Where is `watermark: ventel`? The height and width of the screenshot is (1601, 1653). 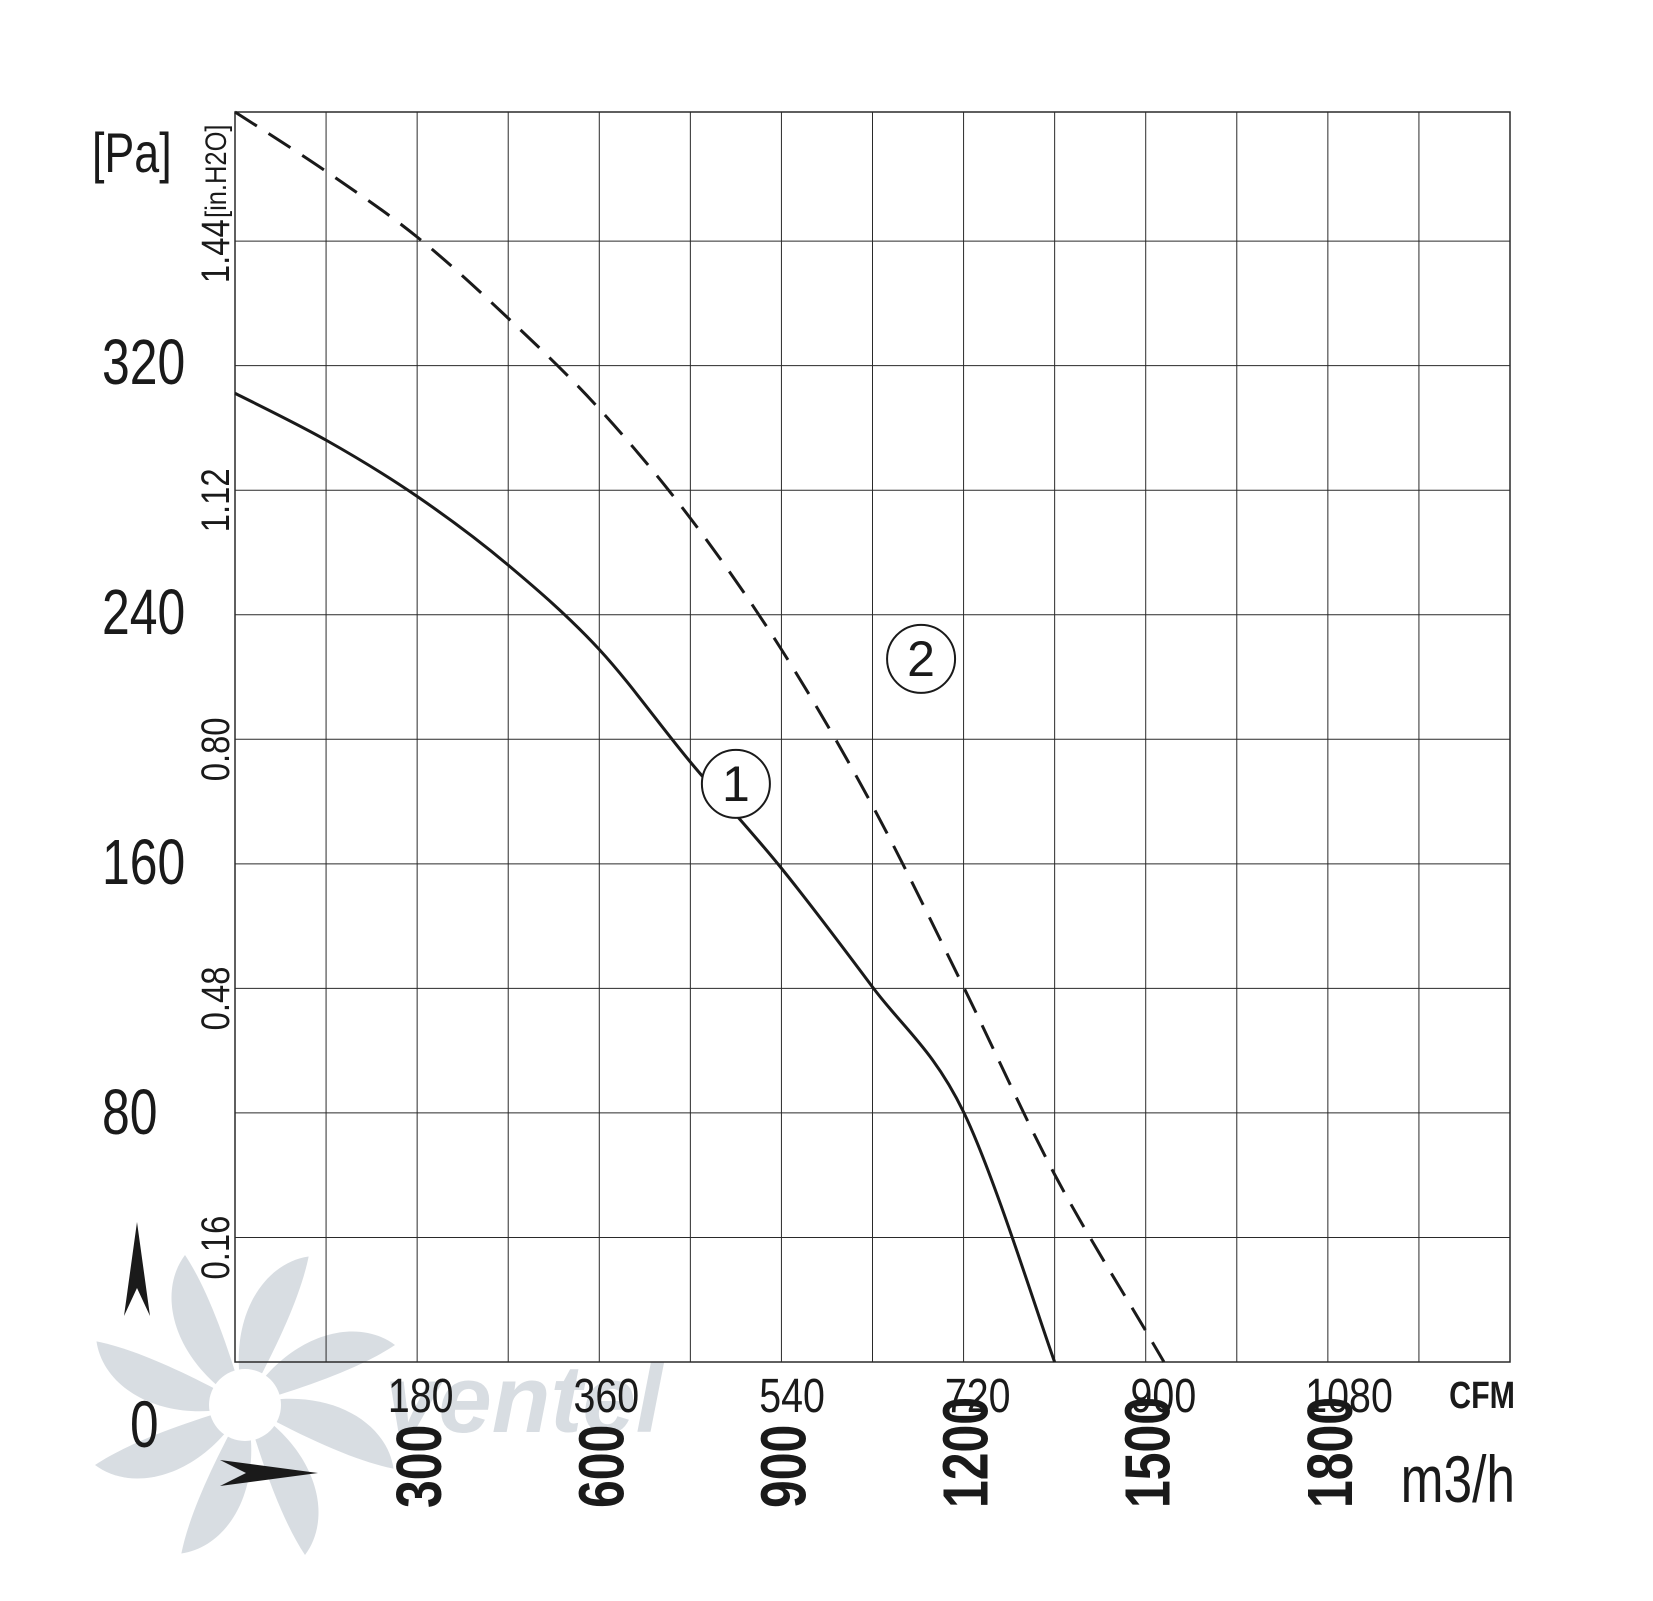
watermark: ventel is located at coordinates (380, 1405).